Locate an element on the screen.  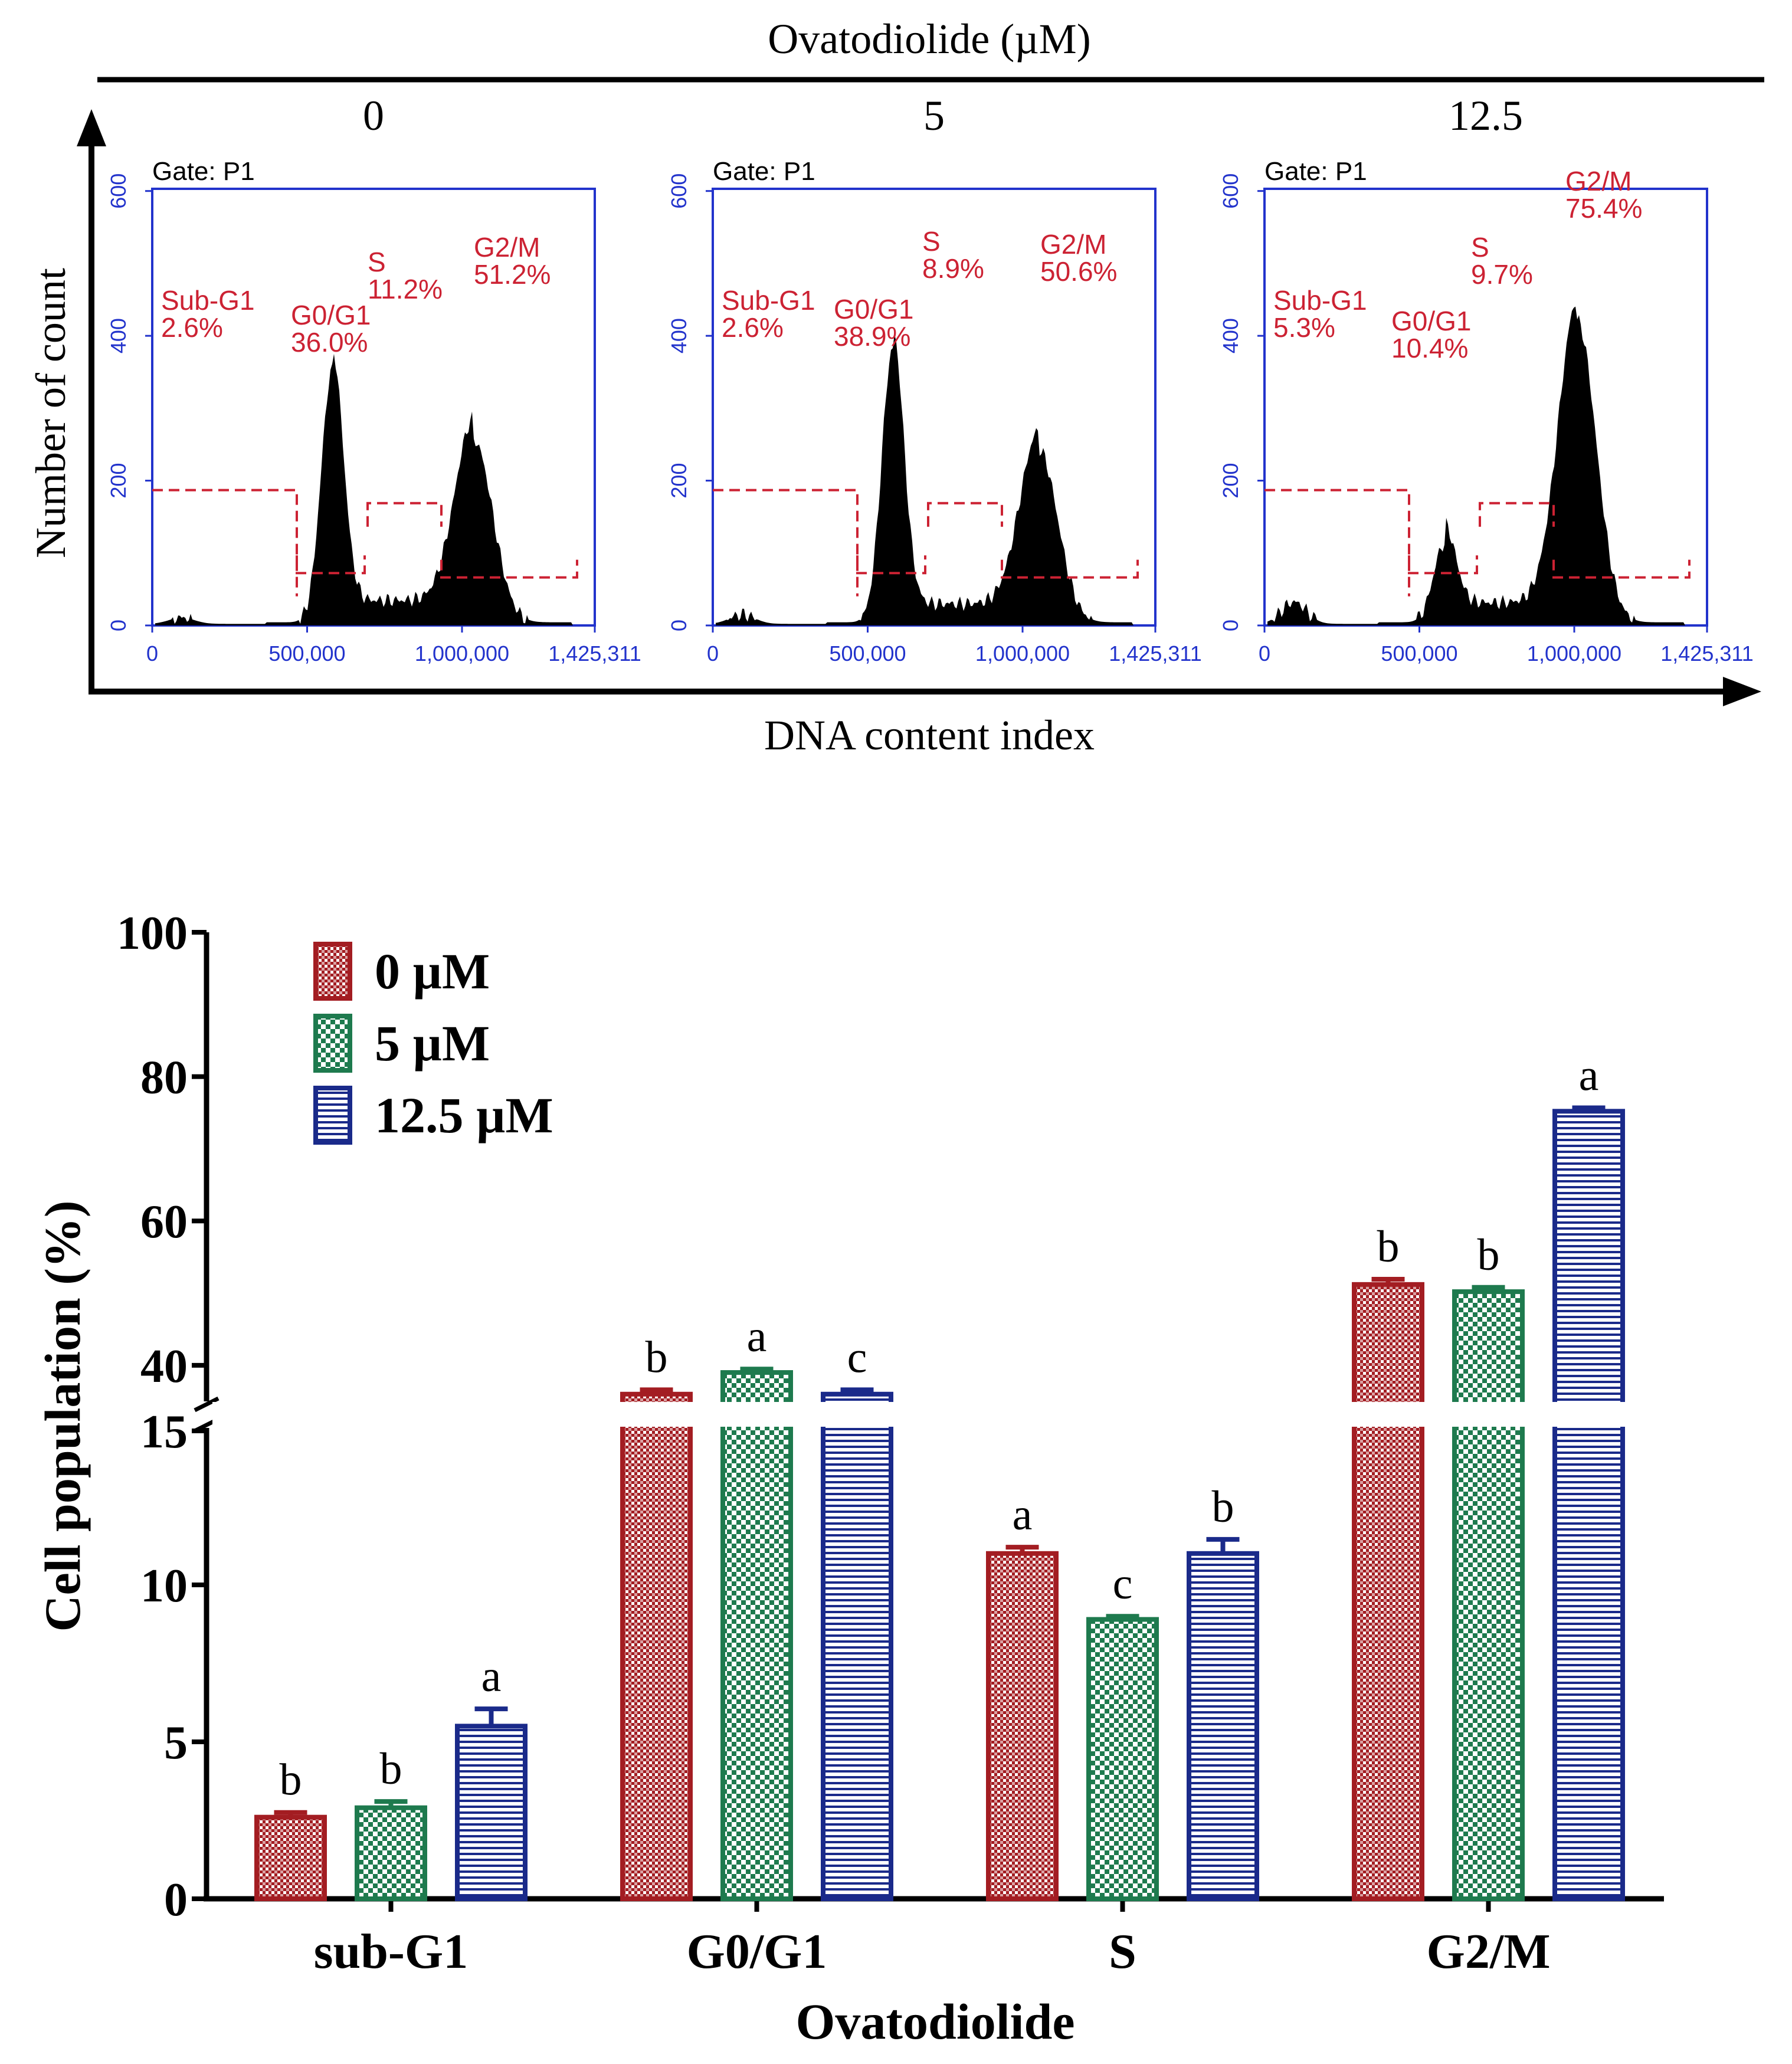
y-tick-label: 100 is located at coordinates (152, 933).